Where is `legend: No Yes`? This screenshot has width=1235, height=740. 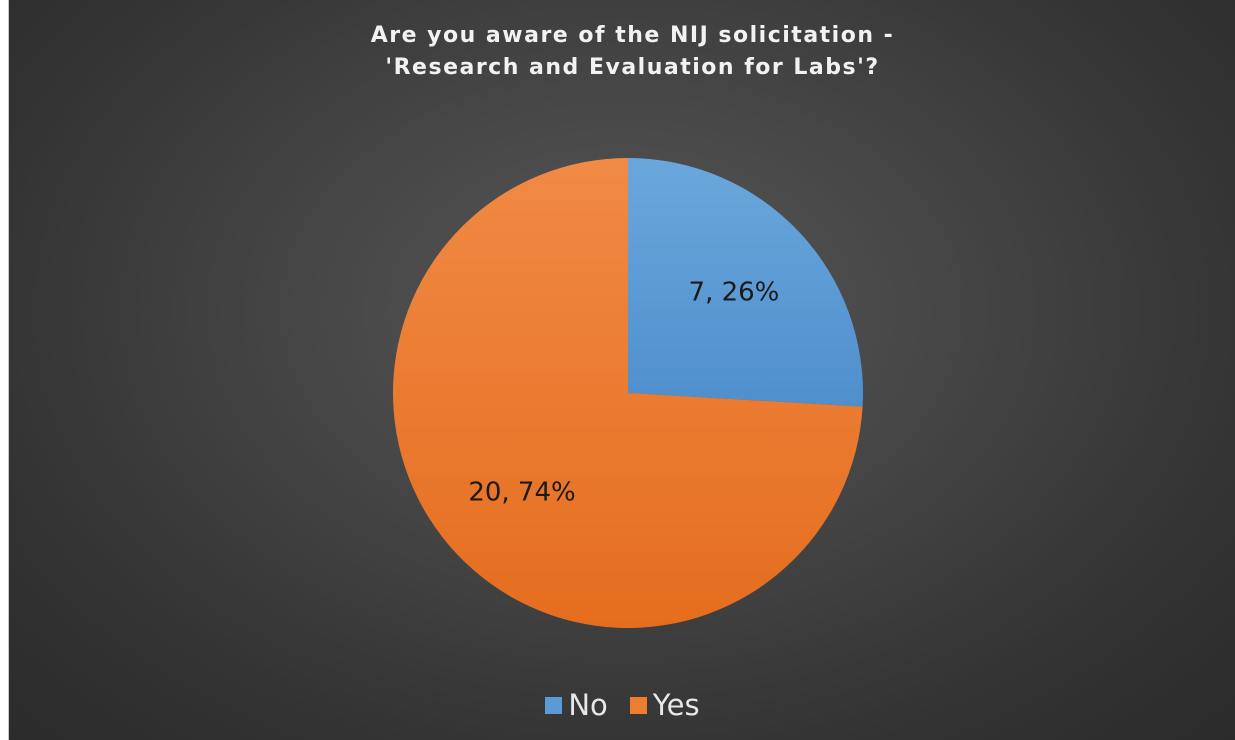
legend: No Yes is located at coordinates (622, 705).